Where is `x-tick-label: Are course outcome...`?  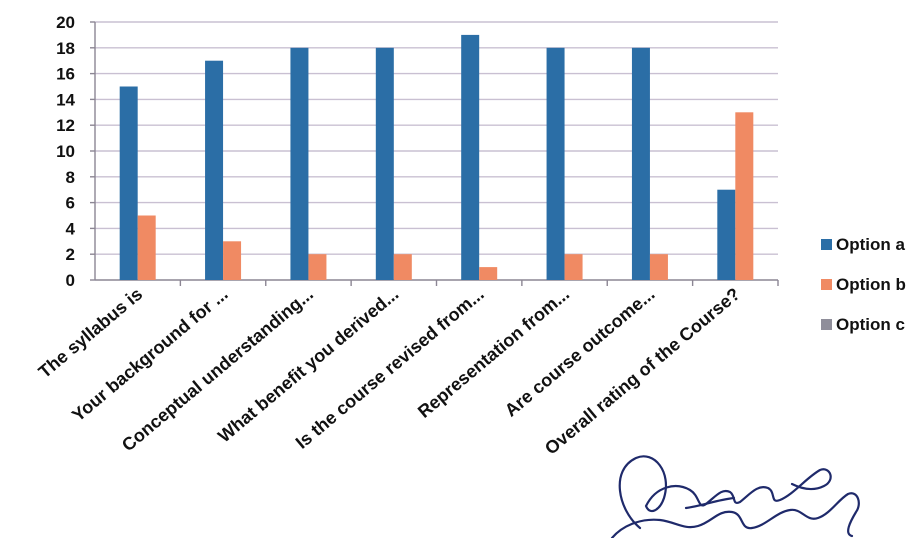 x-tick-label: Are course outcome... is located at coordinates (580, 352).